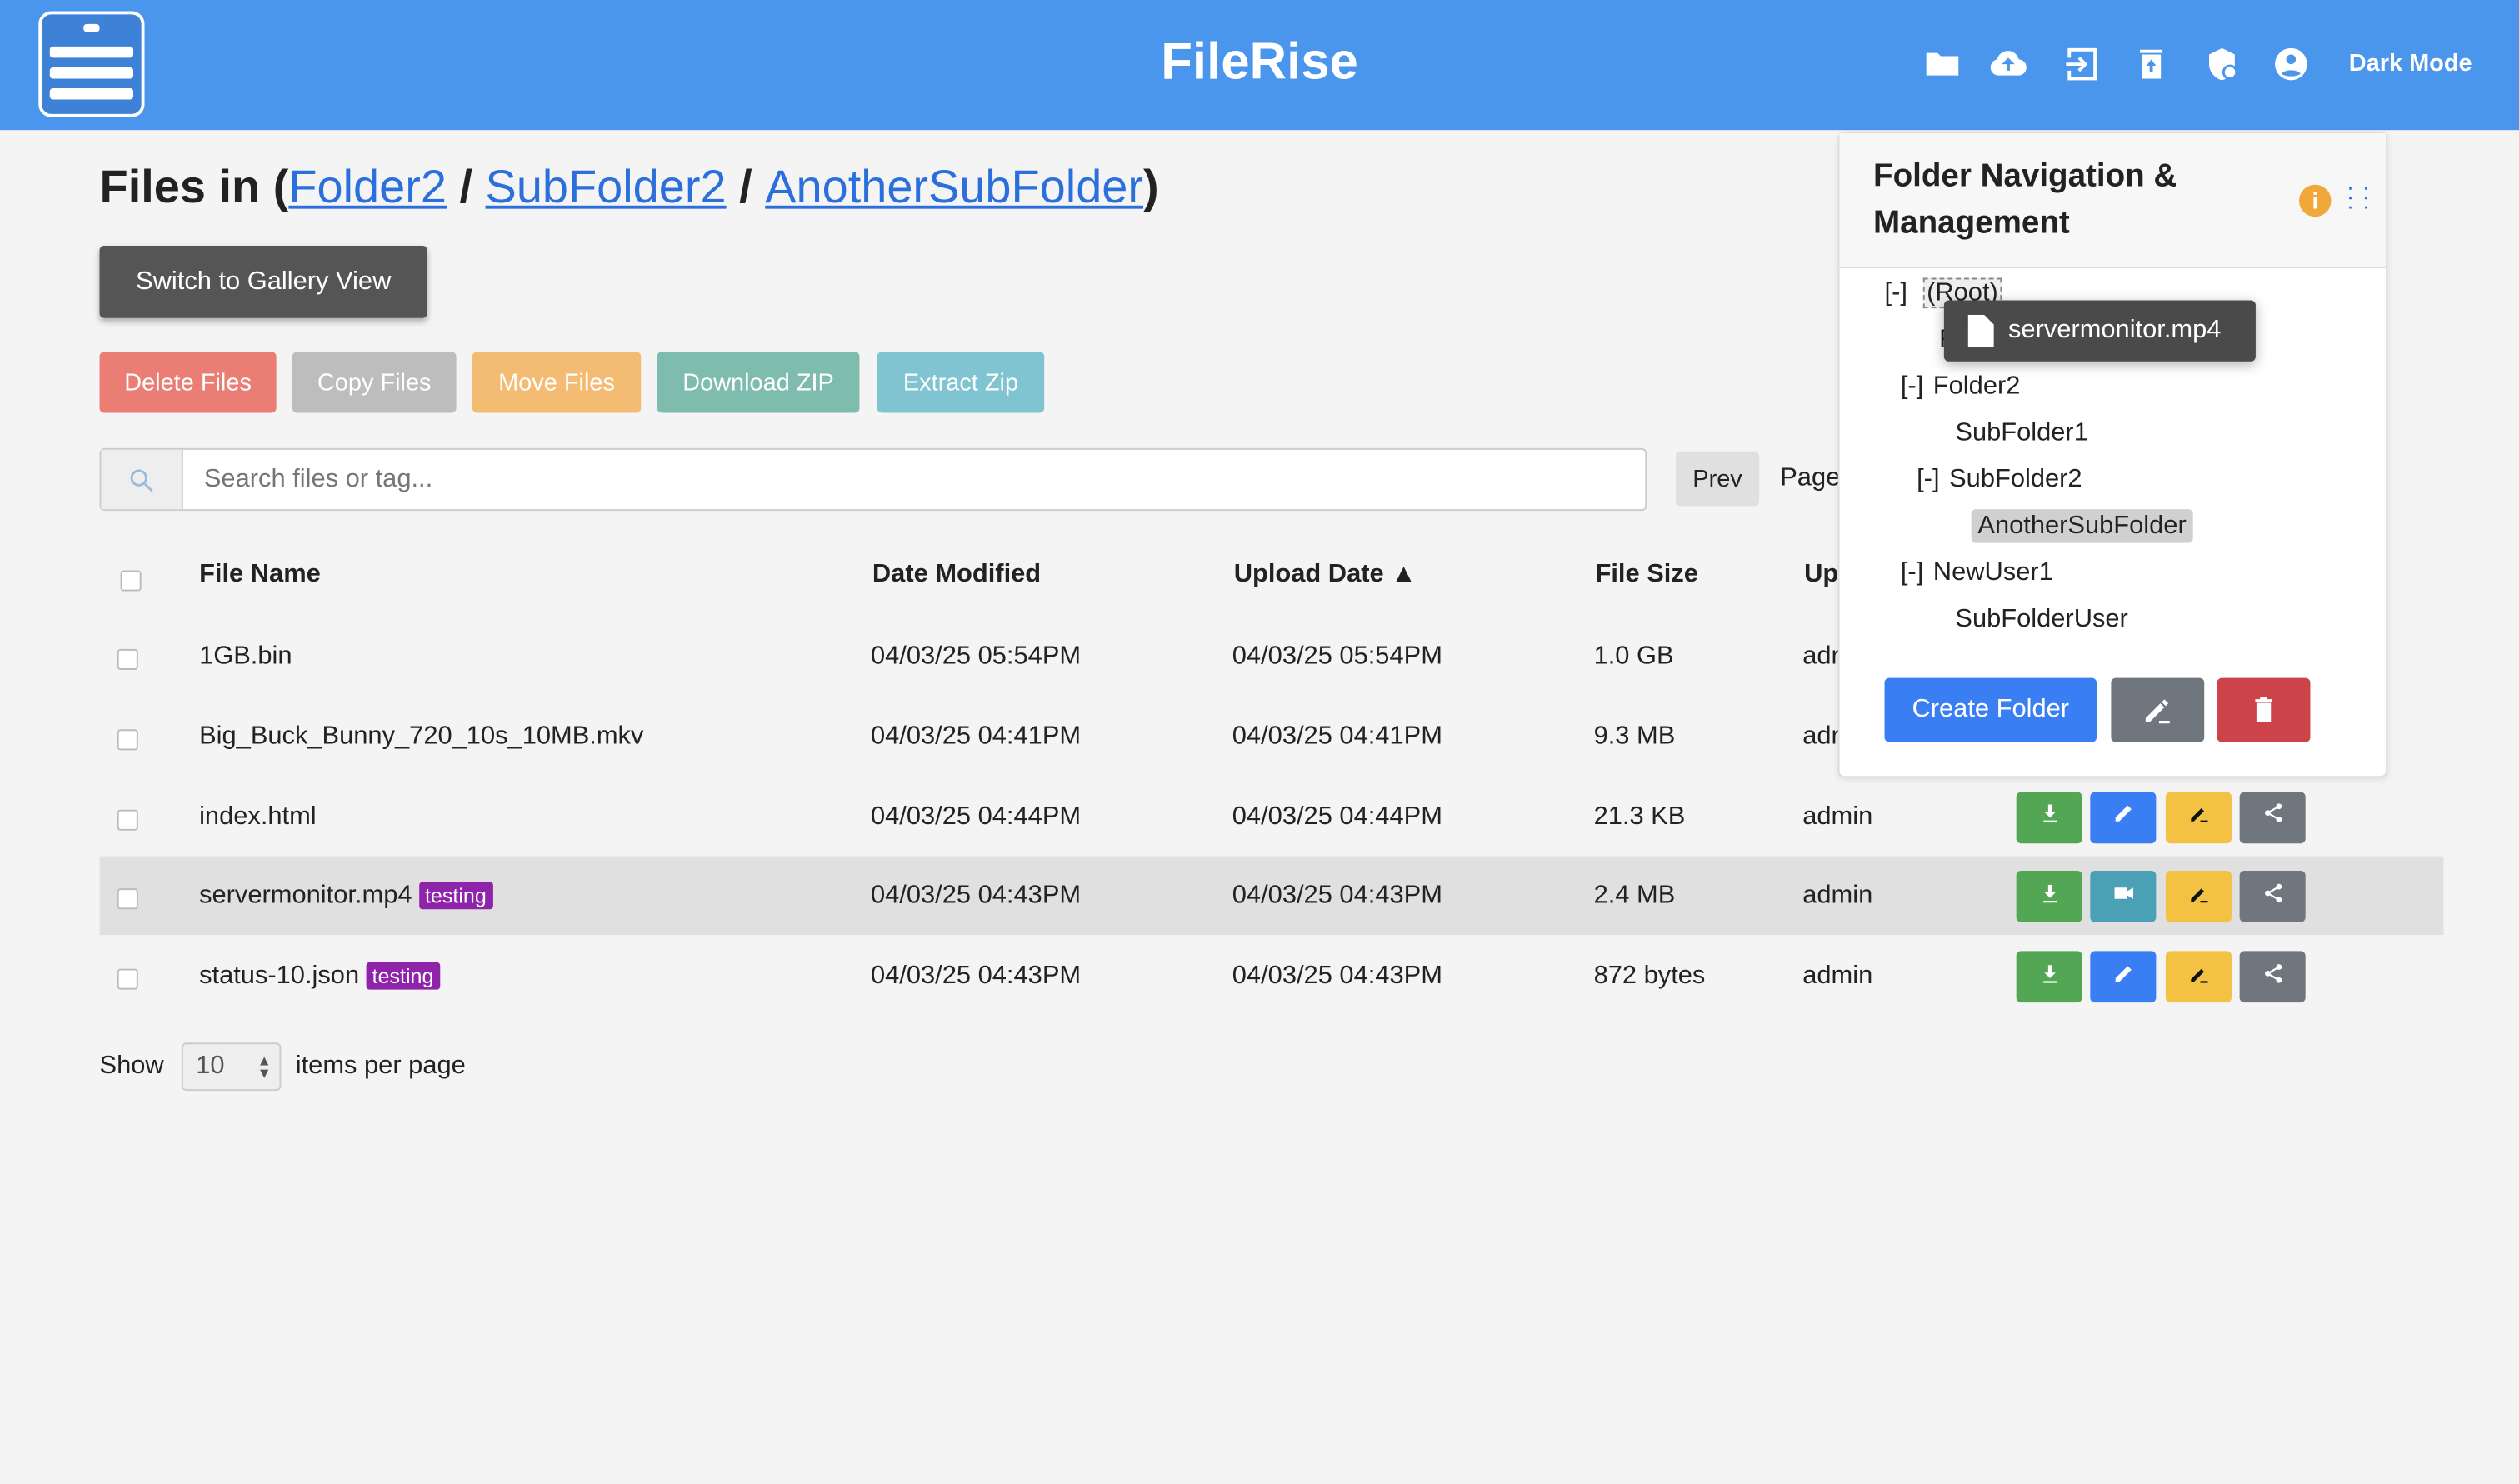 This screenshot has height=1484, width=2519. I want to click on folder-label: AnotherSubFolder, so click(2082, 526).